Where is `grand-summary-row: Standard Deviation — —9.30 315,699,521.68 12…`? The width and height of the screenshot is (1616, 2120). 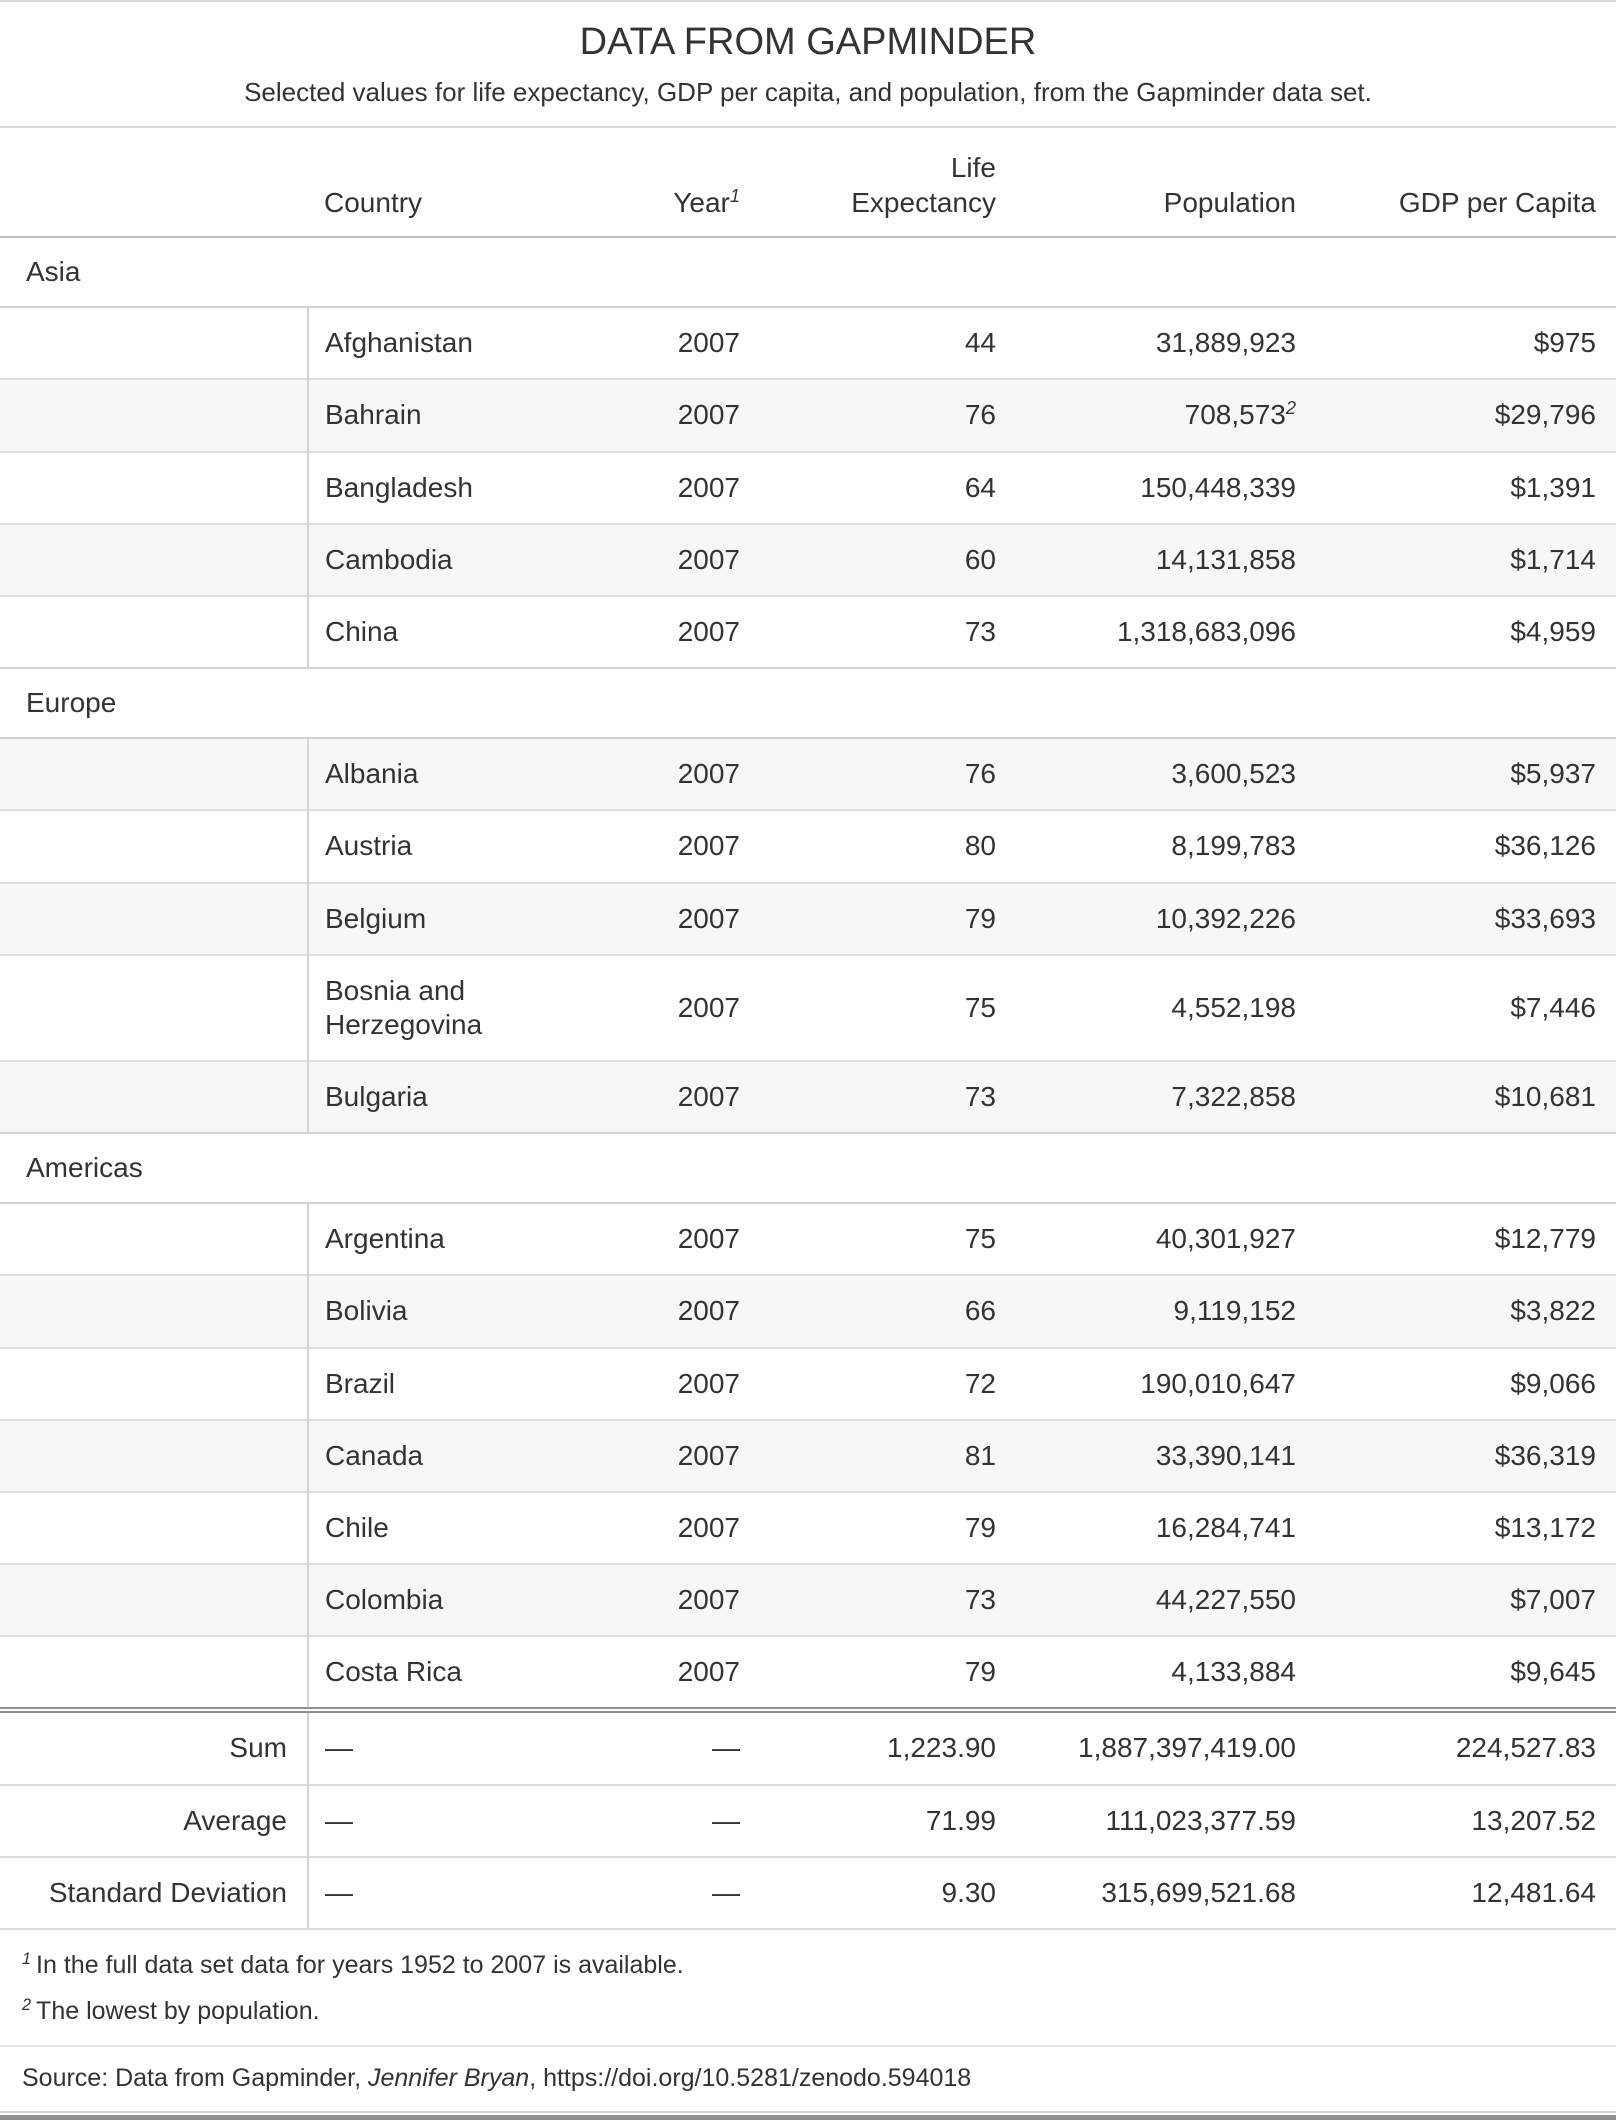
grand-summary-row: Standard Deviation — —9.30 315,699,521.68 12… is located at coordinates (808, 1891).